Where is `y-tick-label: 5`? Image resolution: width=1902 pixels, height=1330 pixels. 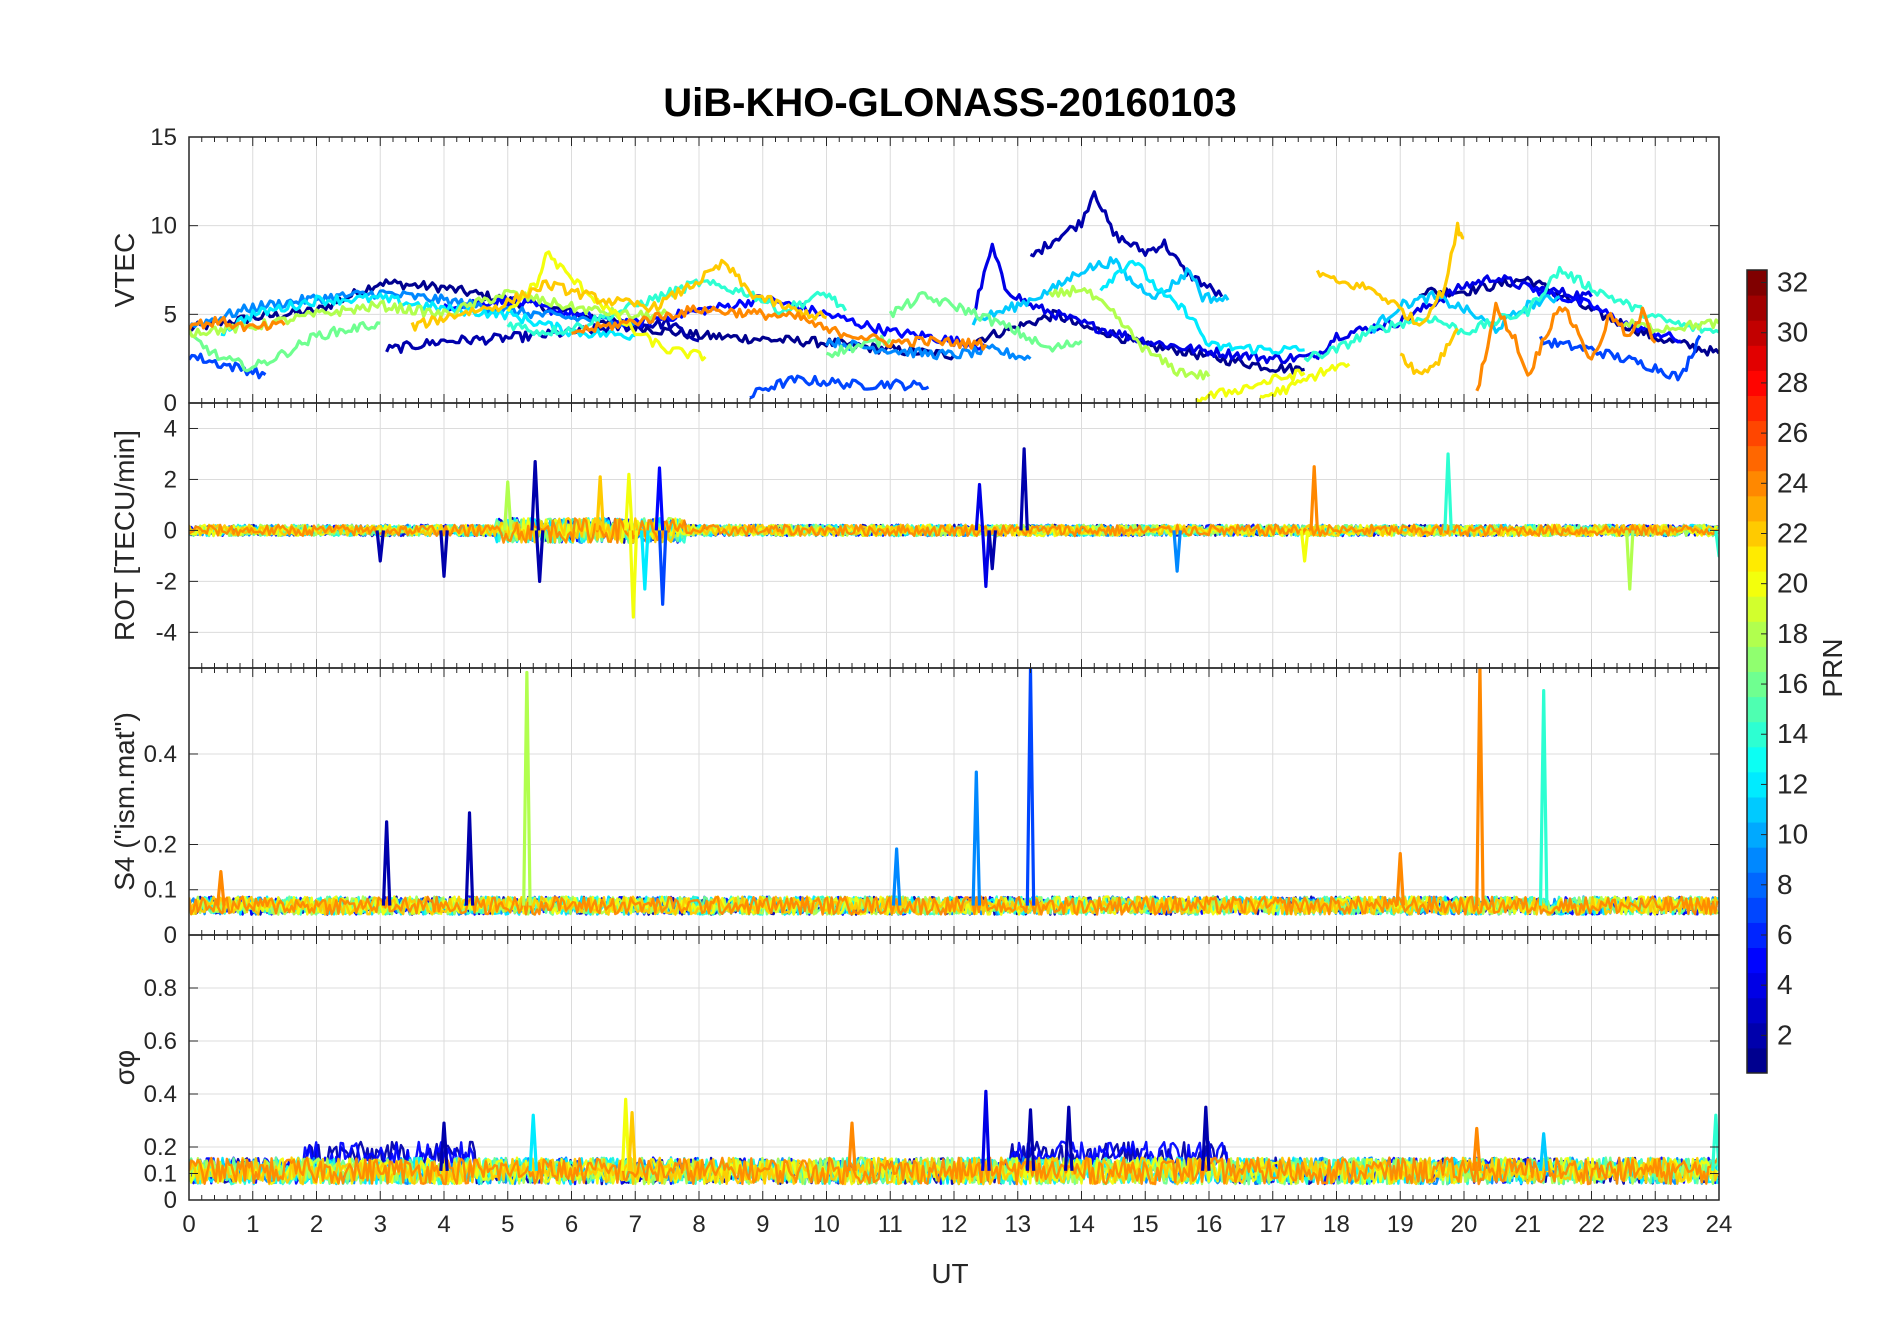 y-tick-label: 5 is located at coordinates (170, 314).